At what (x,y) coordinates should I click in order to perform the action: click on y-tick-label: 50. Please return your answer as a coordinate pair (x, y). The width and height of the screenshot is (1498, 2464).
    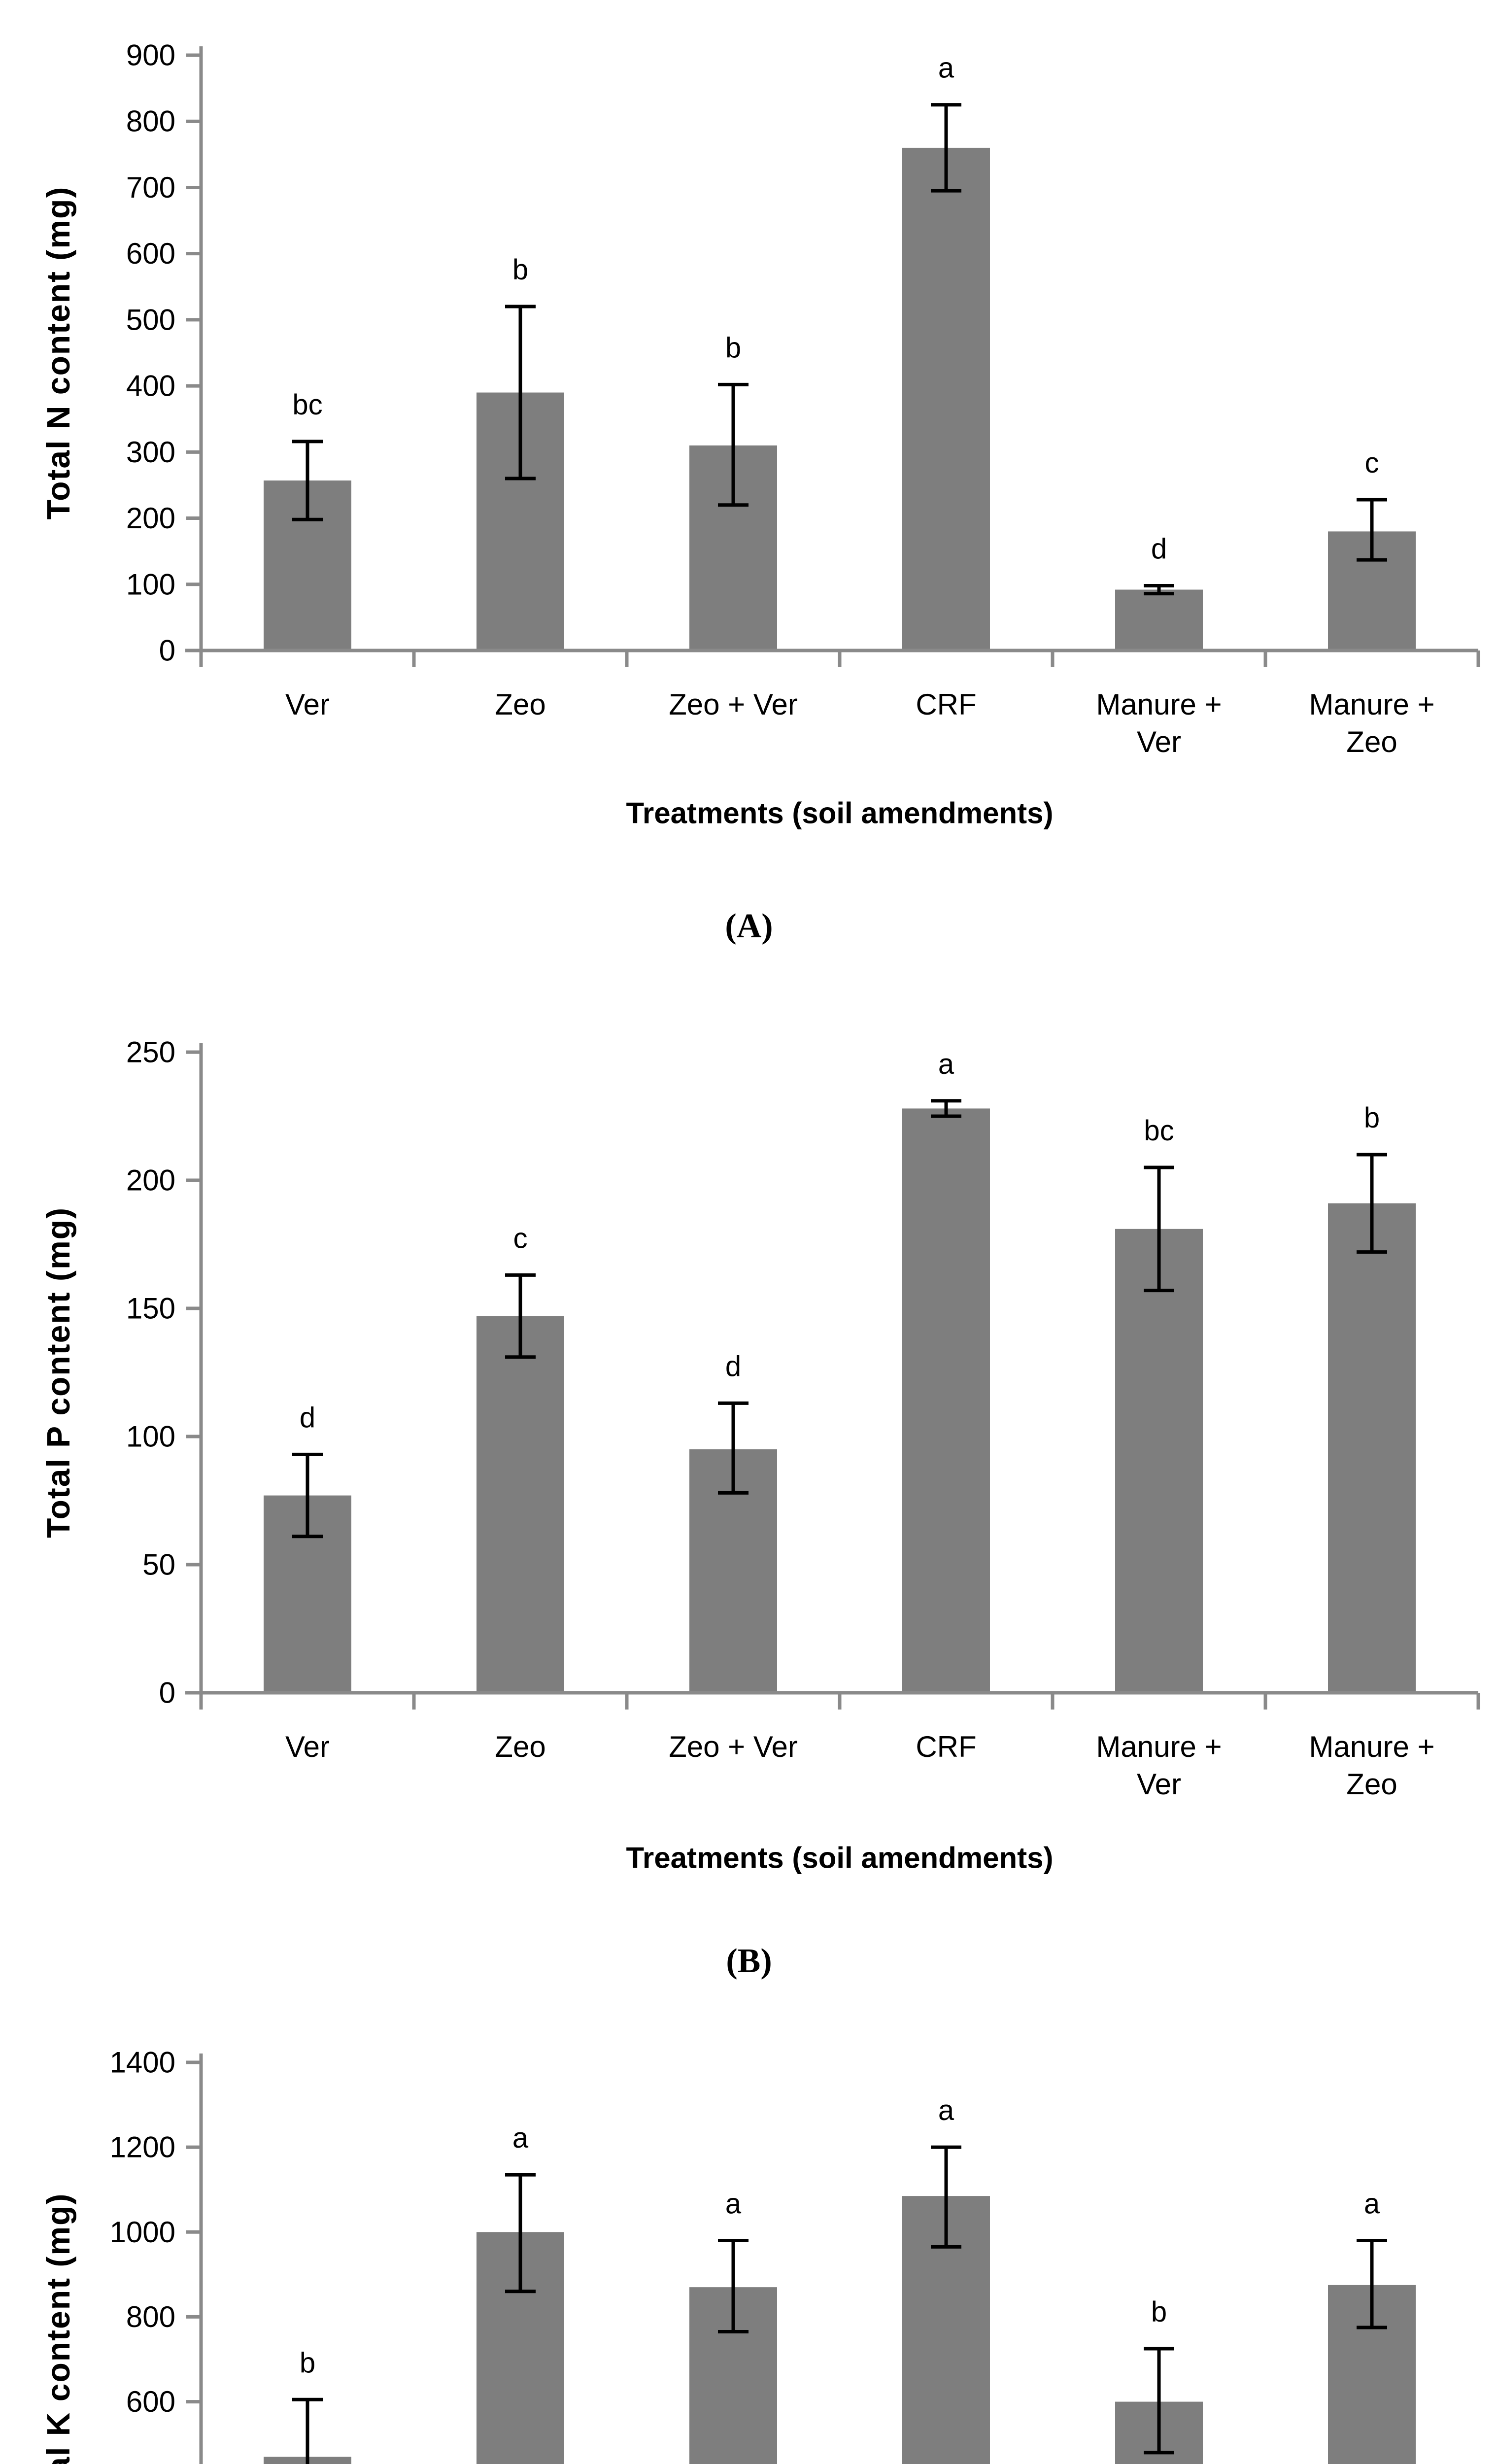
    Looking at the image, I should click on (158, 1564).